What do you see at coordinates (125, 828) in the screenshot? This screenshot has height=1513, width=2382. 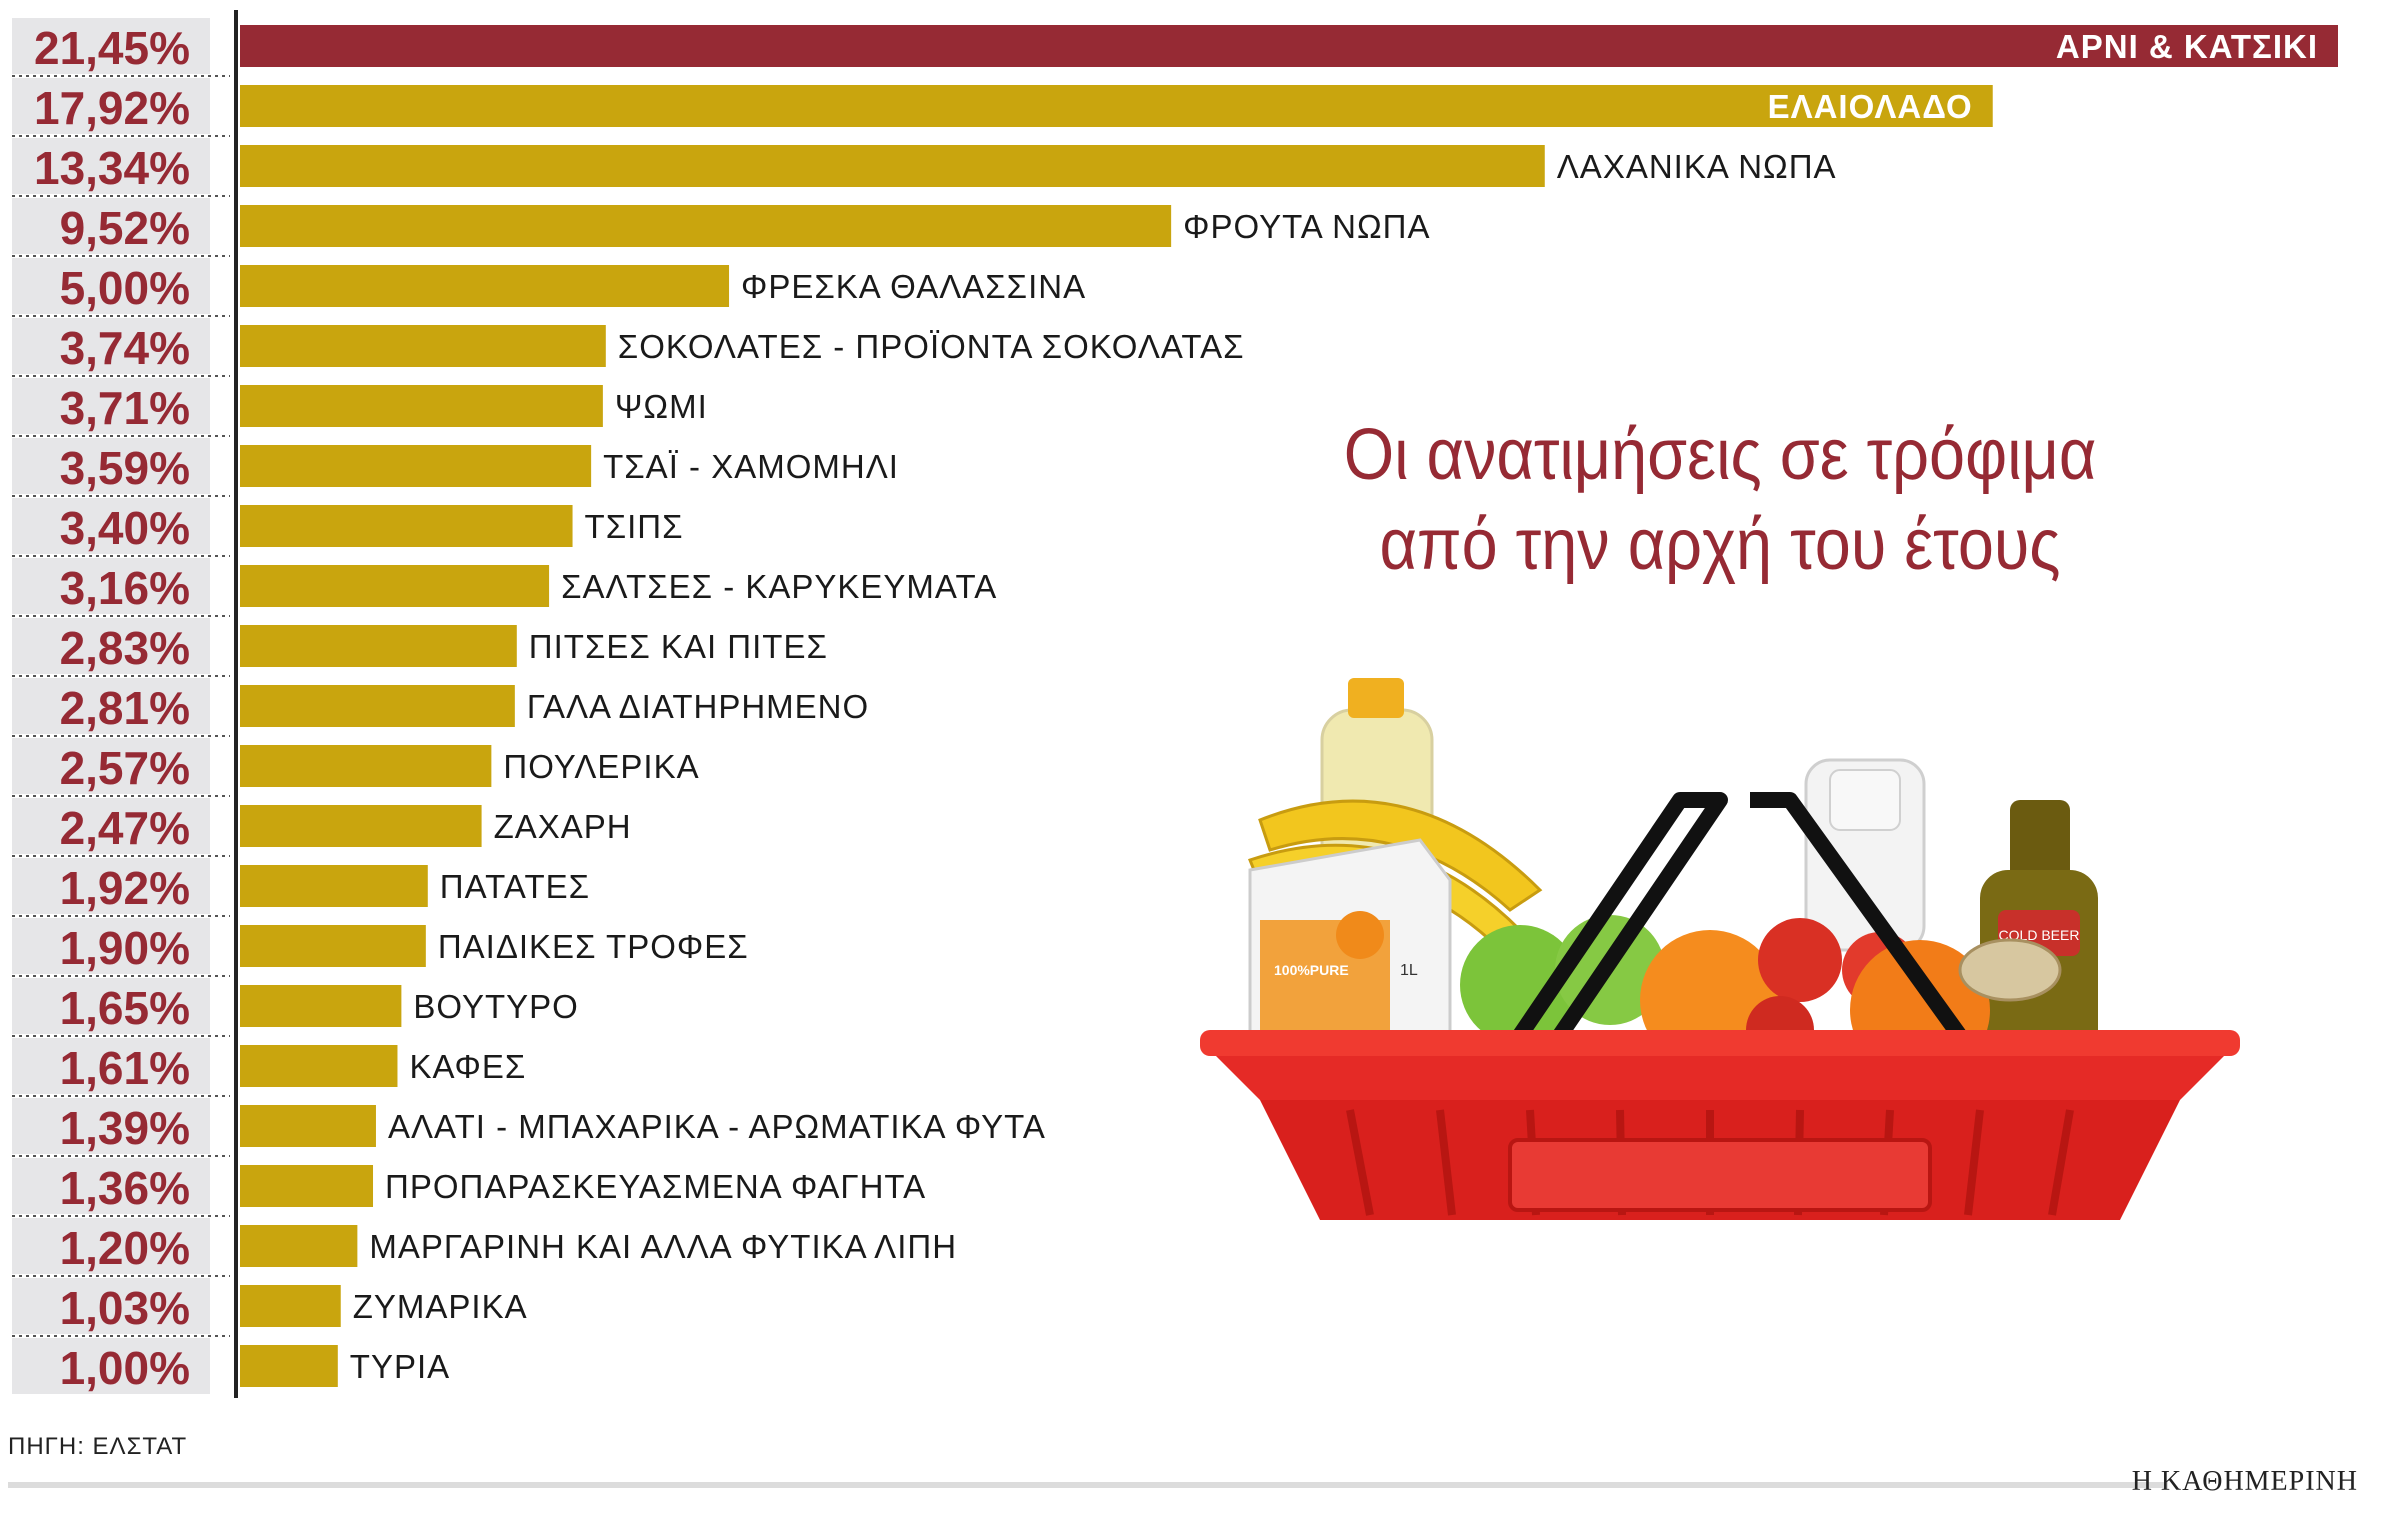 I see `value-label: 2,47%` at bounding box center [125, 828].